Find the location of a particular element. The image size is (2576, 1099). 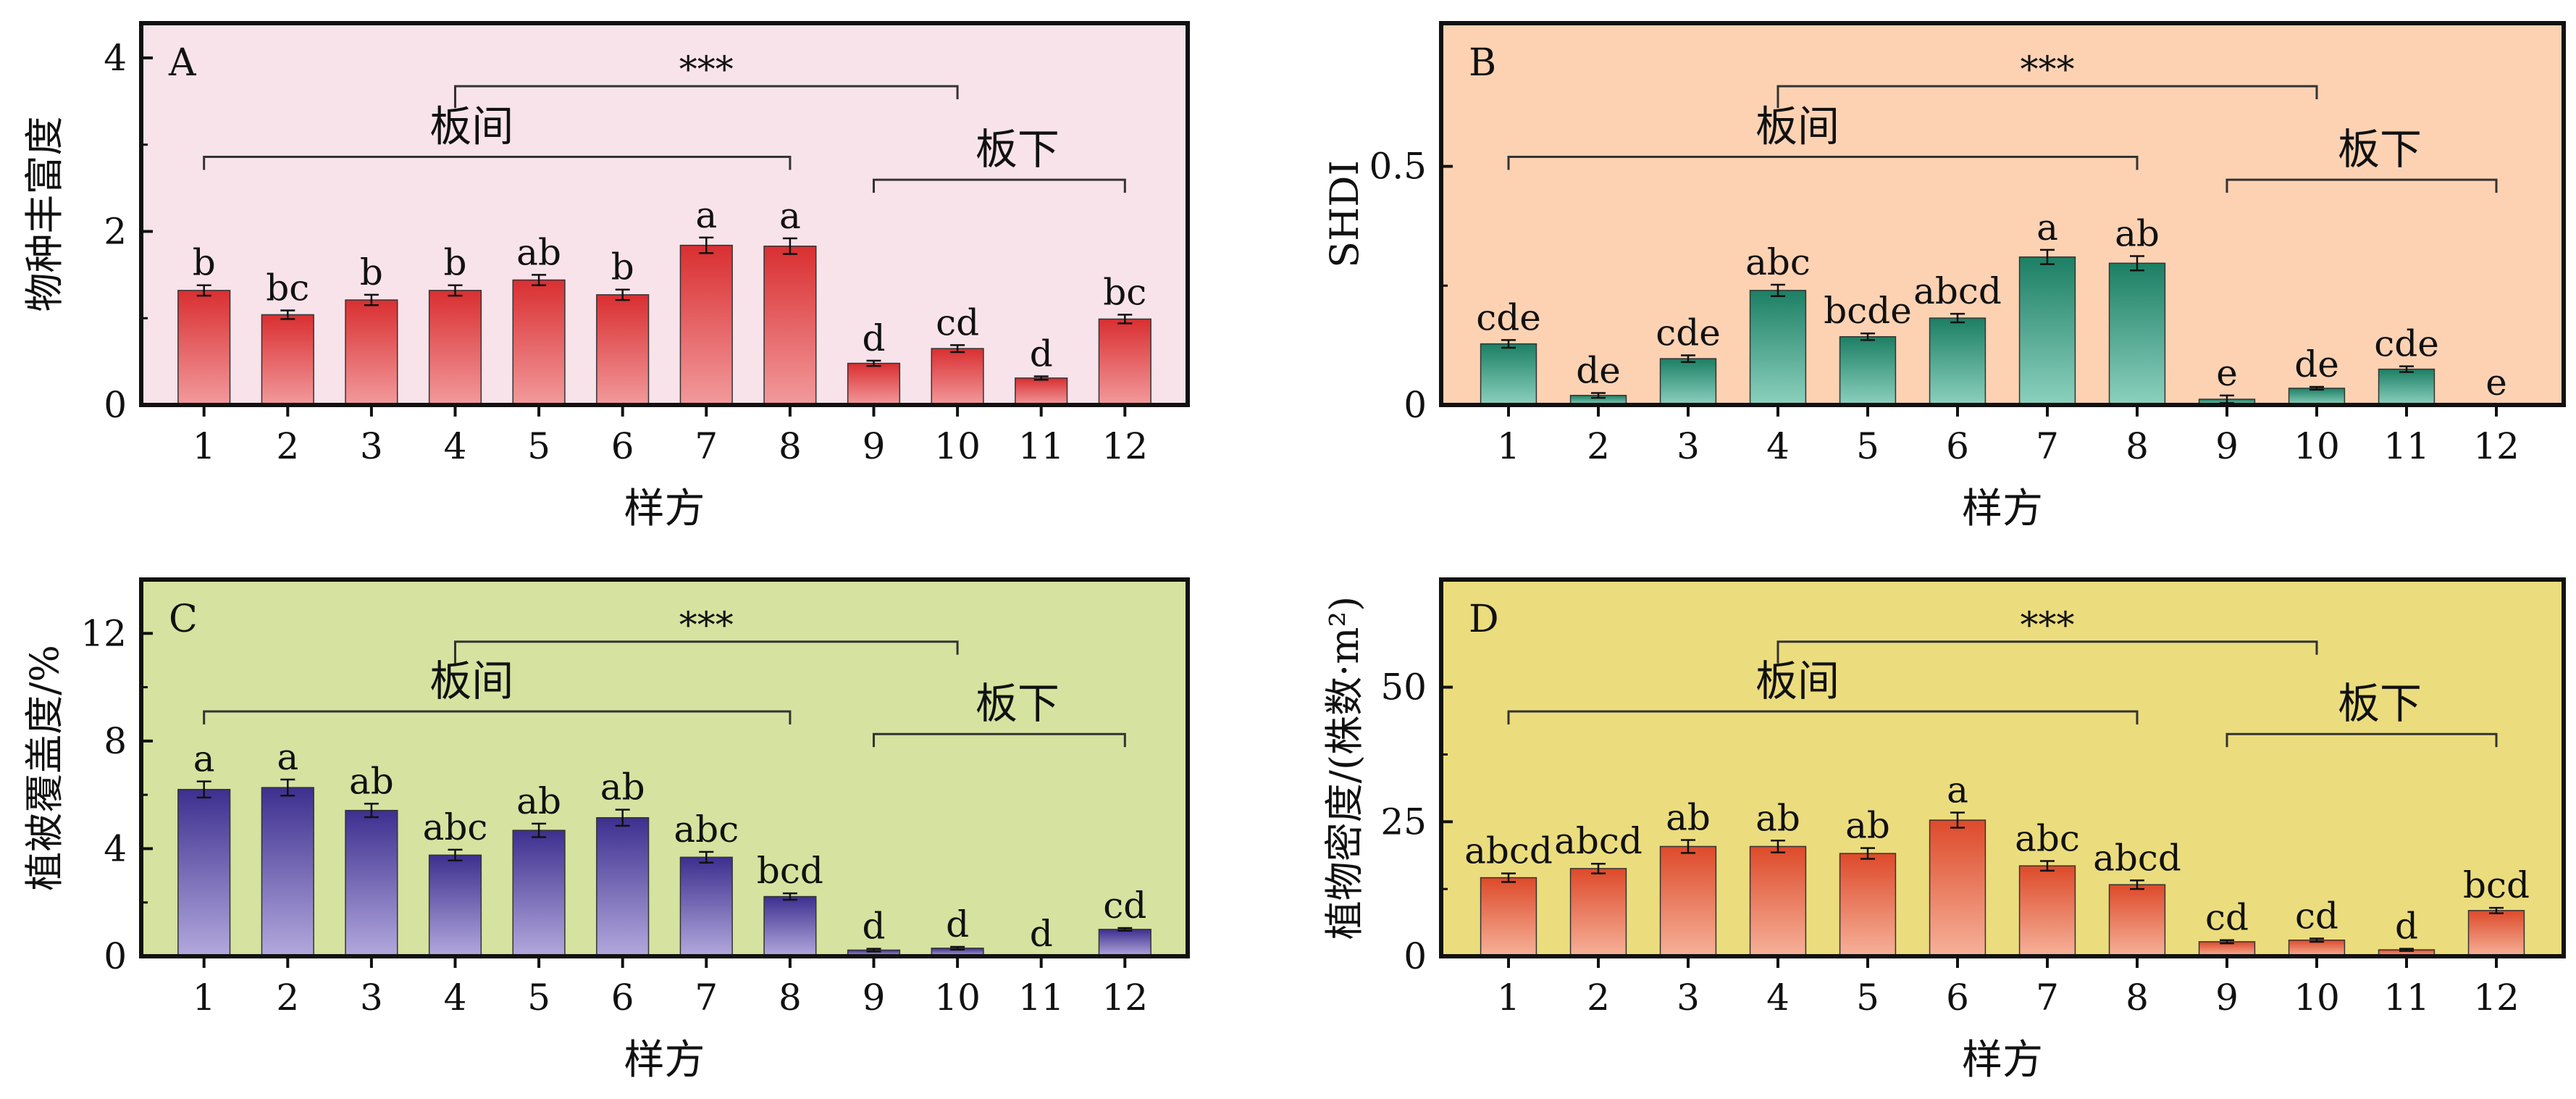

y-axis-title: SHDI is located at coordinates (1344, 214).